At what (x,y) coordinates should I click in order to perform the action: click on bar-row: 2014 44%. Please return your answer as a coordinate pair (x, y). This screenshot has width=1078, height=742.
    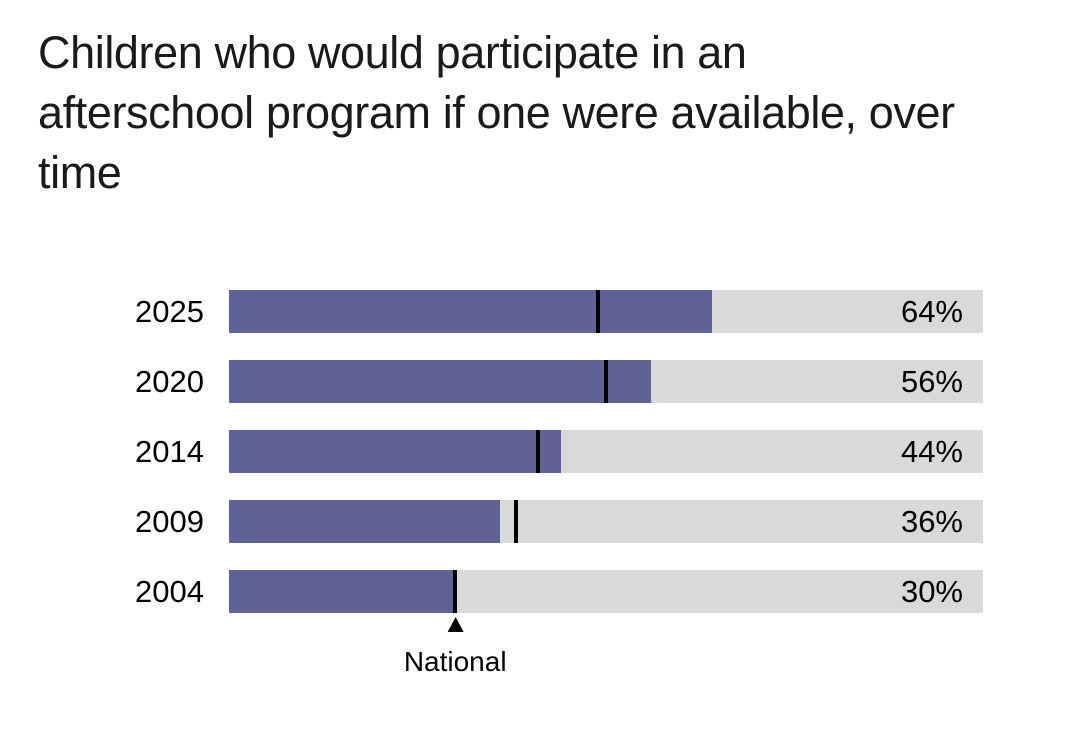
    Looking at the image, I should click on (539, 451).